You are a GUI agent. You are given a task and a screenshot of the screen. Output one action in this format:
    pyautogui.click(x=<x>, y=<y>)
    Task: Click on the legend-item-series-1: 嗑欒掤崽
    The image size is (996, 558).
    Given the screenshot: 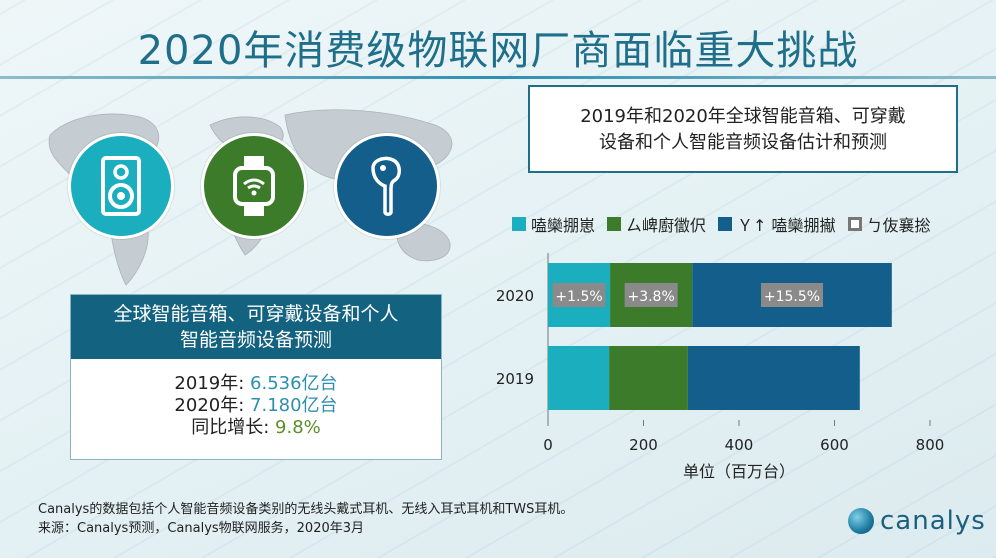 What is the action you would take?
    pyautogui.click(x=553, y=224)
    